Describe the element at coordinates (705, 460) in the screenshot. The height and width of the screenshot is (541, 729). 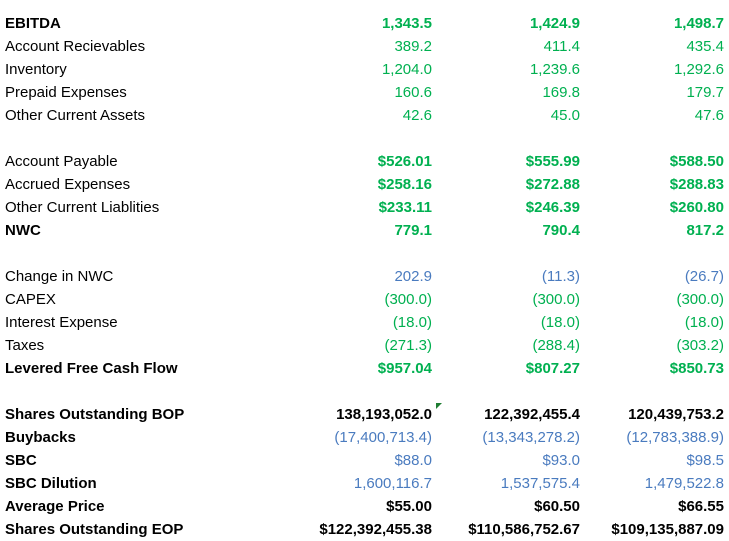
I see `value-cell: $98.5` at that location.